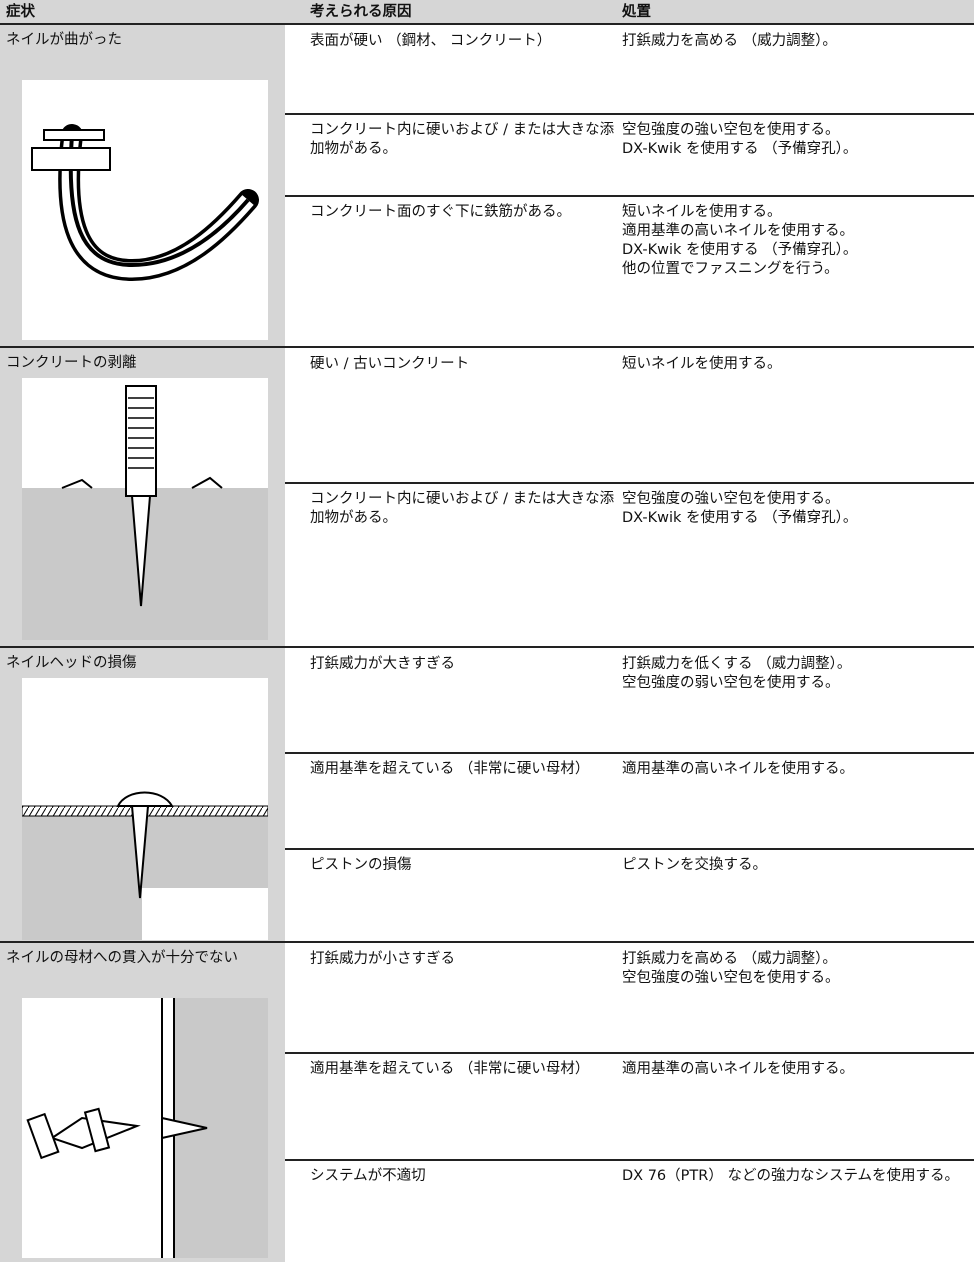 This screenshot has height=1262, width=974. I want to click on cause: 硬い / 古いコンクリート, so click(390, 364).